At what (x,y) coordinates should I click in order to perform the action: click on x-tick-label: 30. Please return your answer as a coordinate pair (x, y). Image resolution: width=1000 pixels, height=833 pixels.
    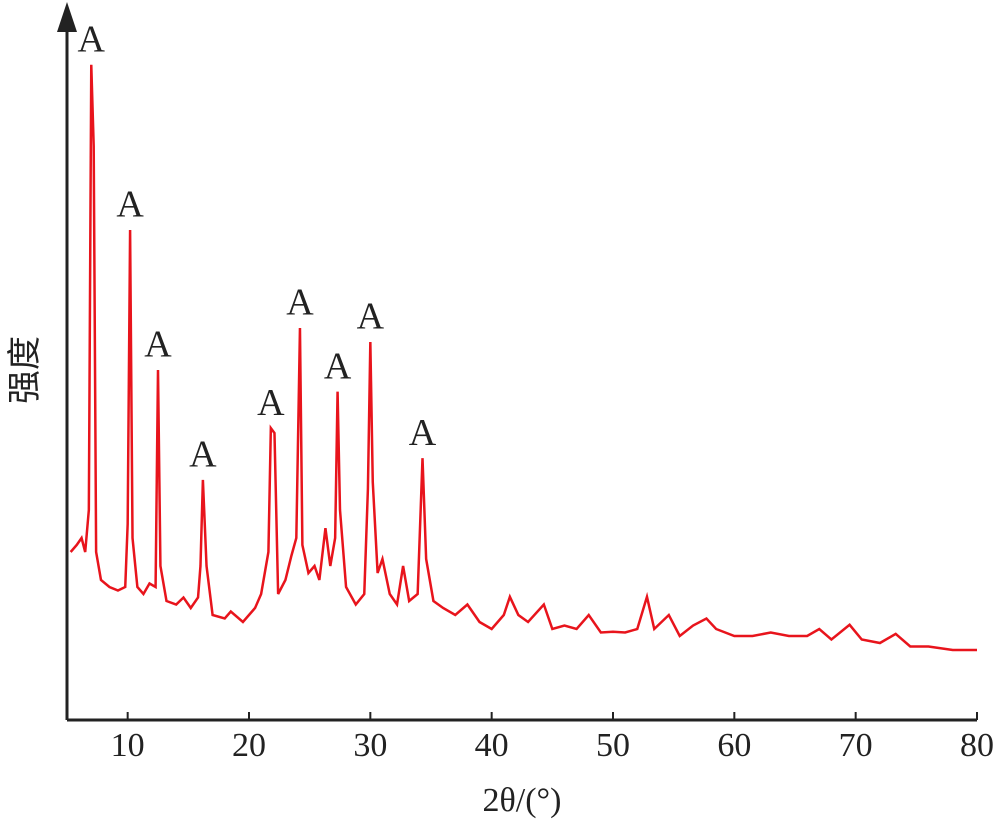
    Looking at the image, I should click on (370, 745).